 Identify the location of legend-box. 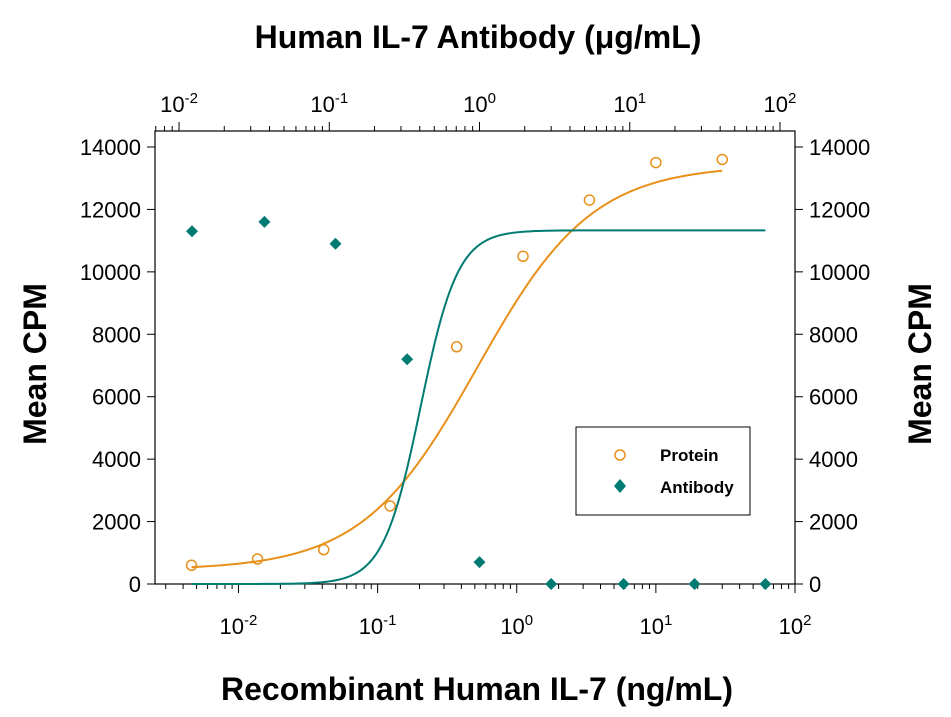
(663, 471).